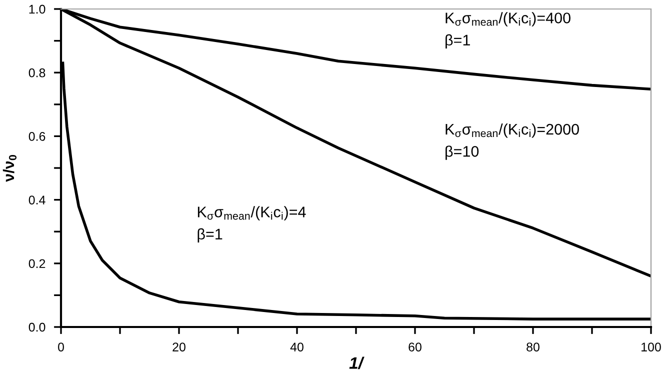 The width and height of the screenshot is (667, 371). I want to click on y-tick-label: 0.0, so click(37, 327).